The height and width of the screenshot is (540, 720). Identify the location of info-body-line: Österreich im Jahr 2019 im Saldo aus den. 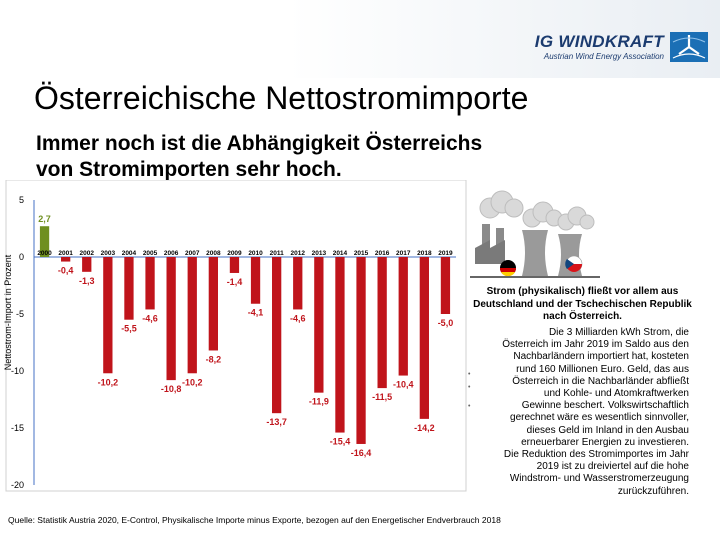
(595, 345).